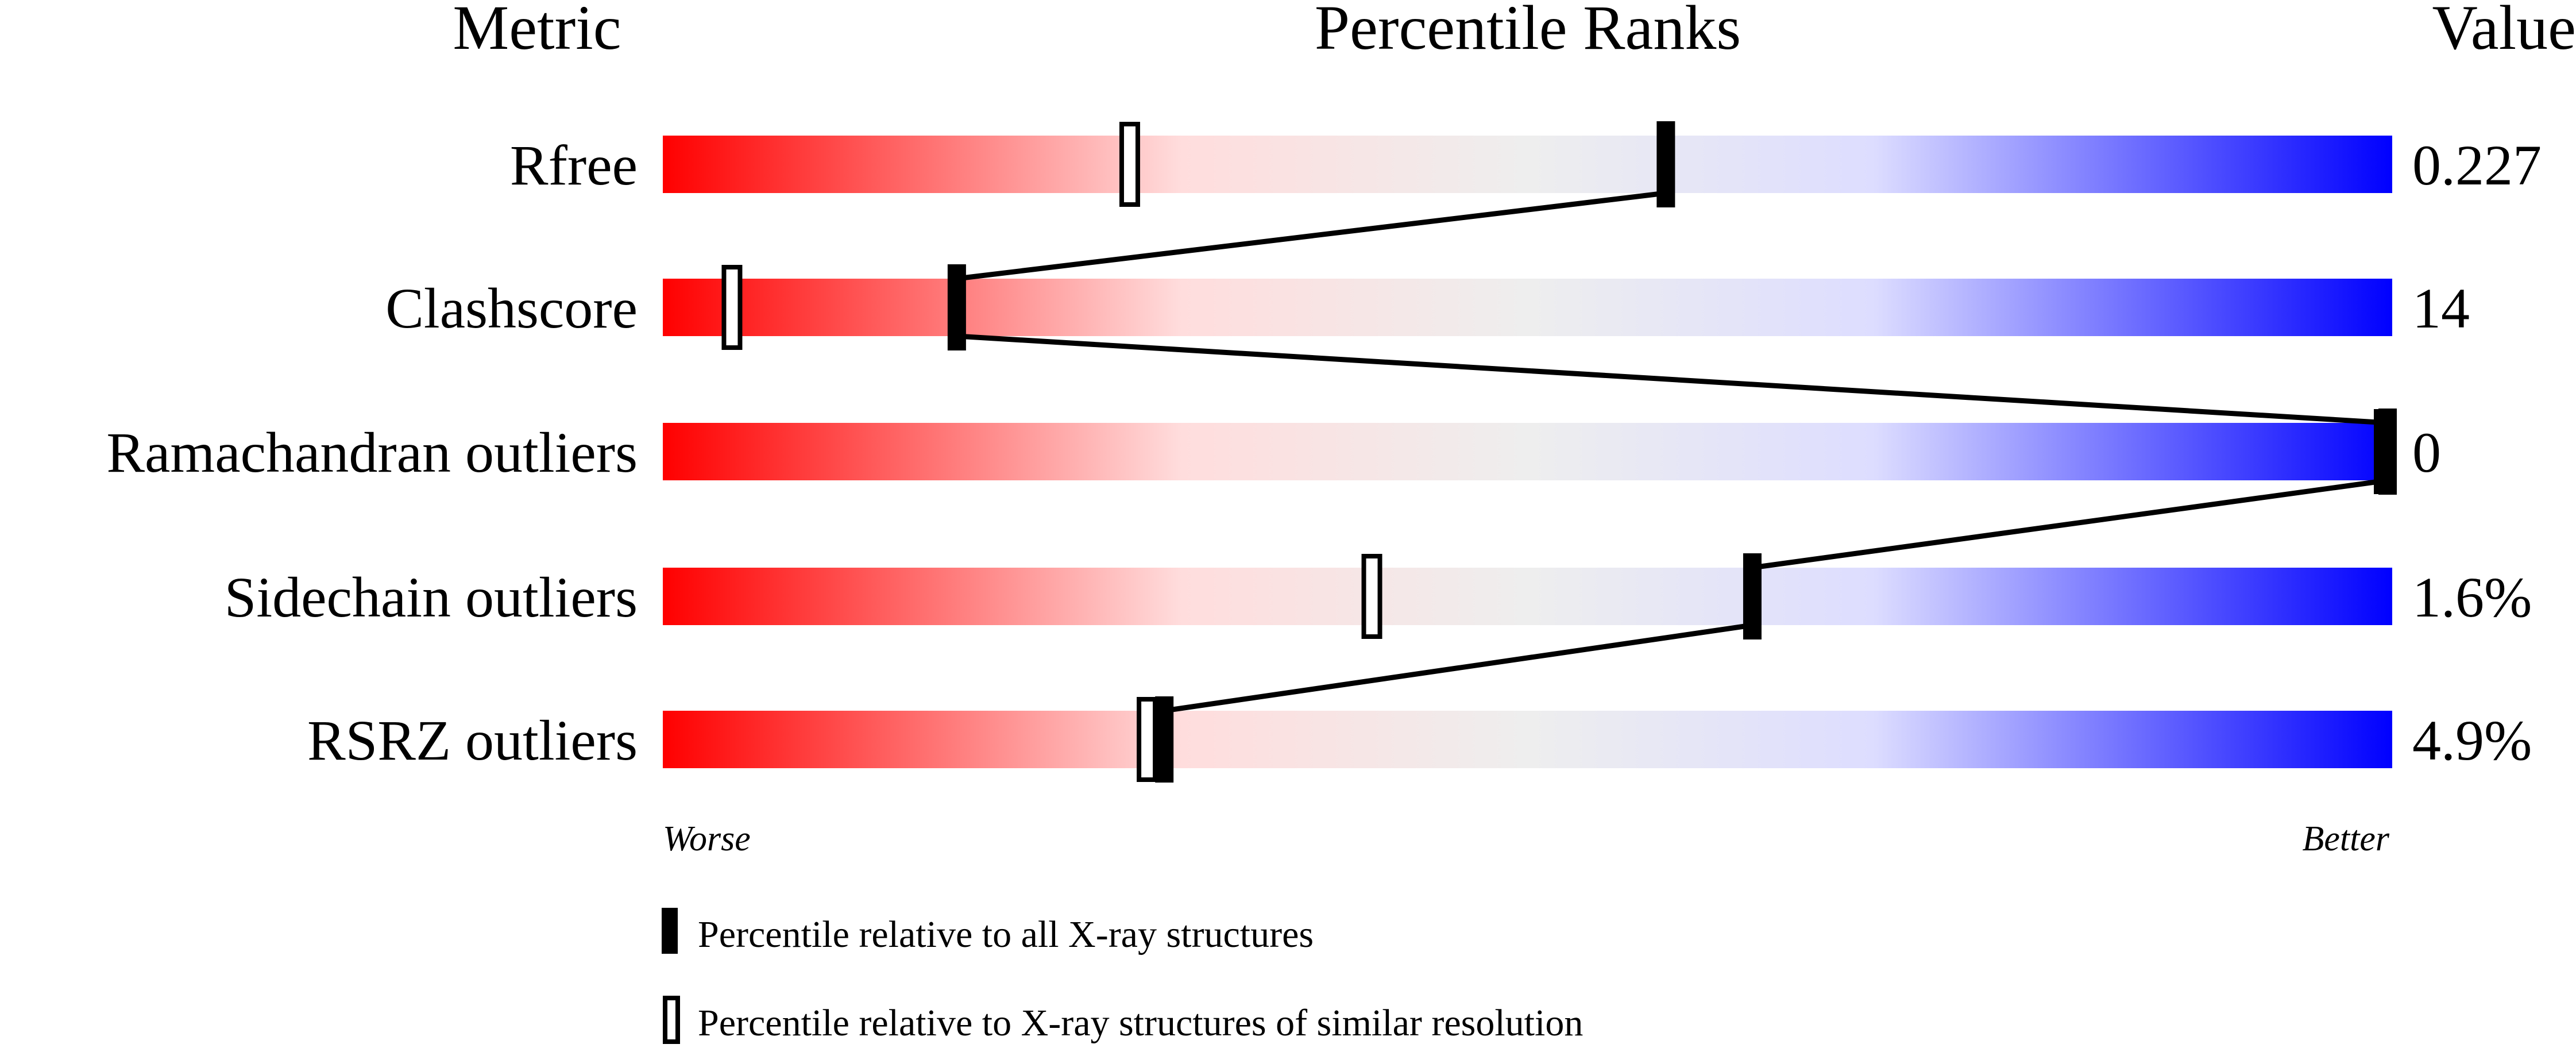 The width and height of the screenshot is (2576, 1048). Describe the element at coordinates (511, 308) in the screenshot. I see `metric-label: Clashscore` at that location.